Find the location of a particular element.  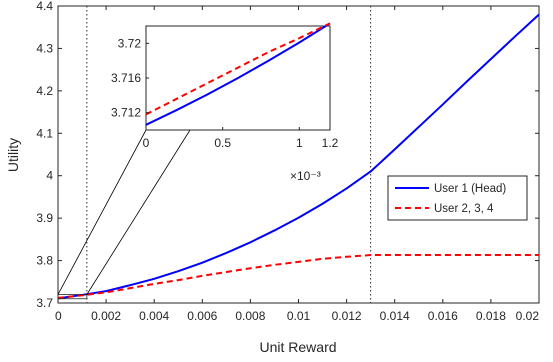

y-tick-label: 4.2 is located at coordinates (44, 91).